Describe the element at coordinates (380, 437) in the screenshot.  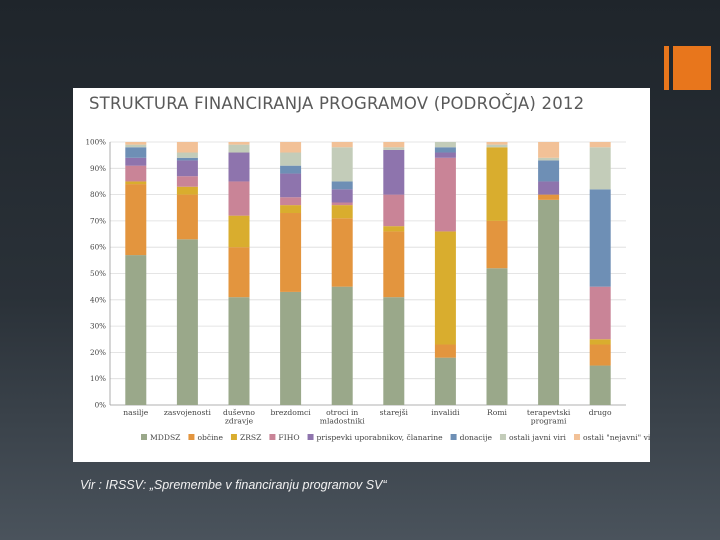
I see `legend-label: prispevki uporabnikov, članarine` at that location.